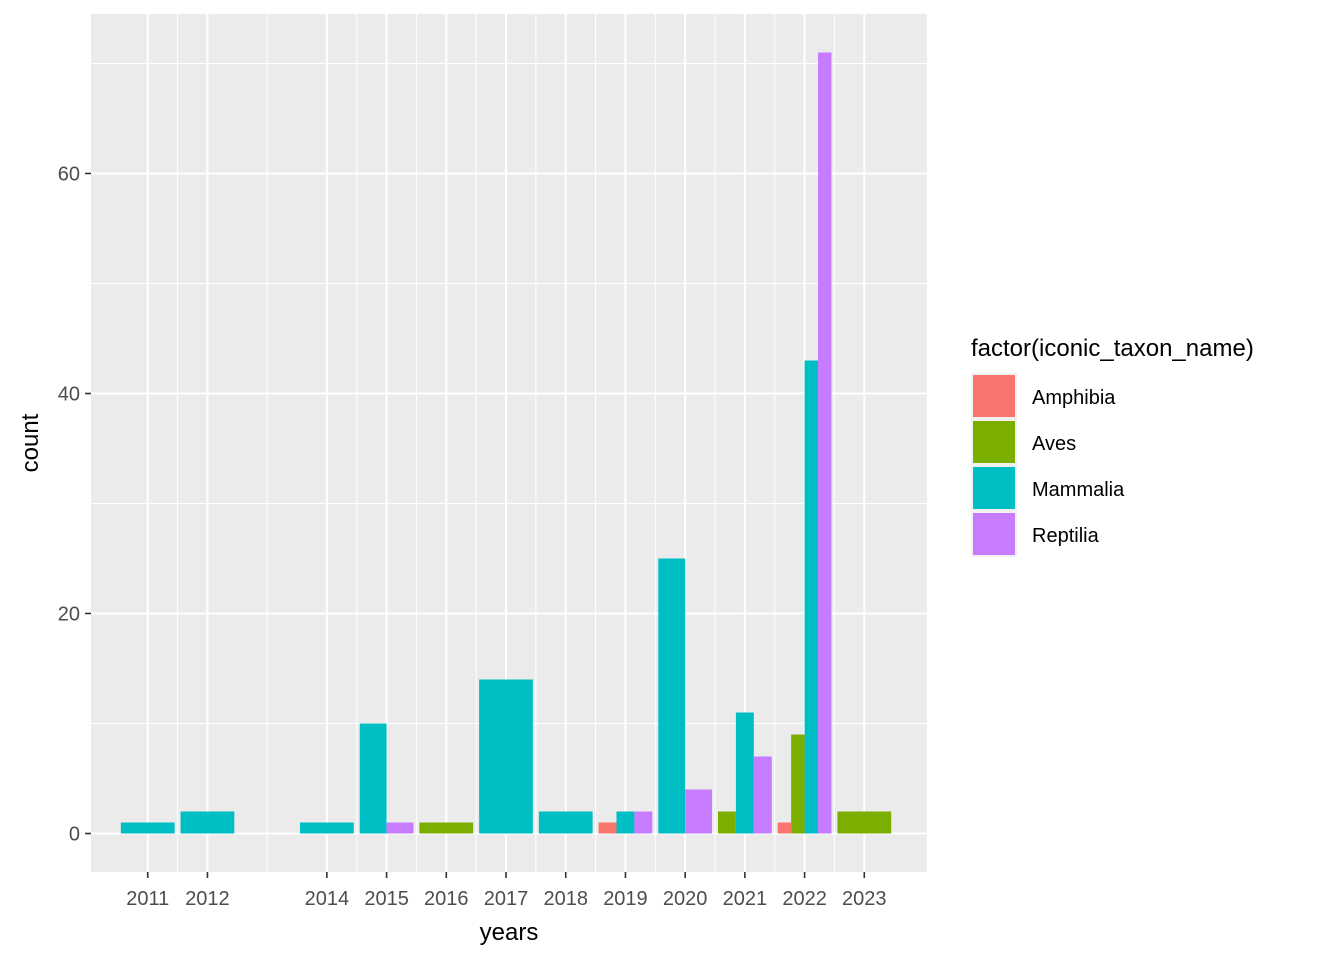 The image size is (1344, 965). I want to click on bar-mammalia-2014, so click(327, 828).